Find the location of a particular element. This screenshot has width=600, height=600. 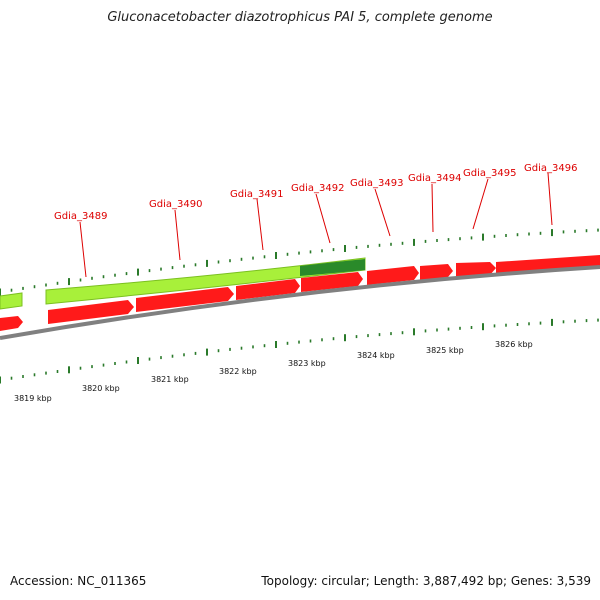

scale-label-3825: 3825 kbp is located at coordinates (445, 350).